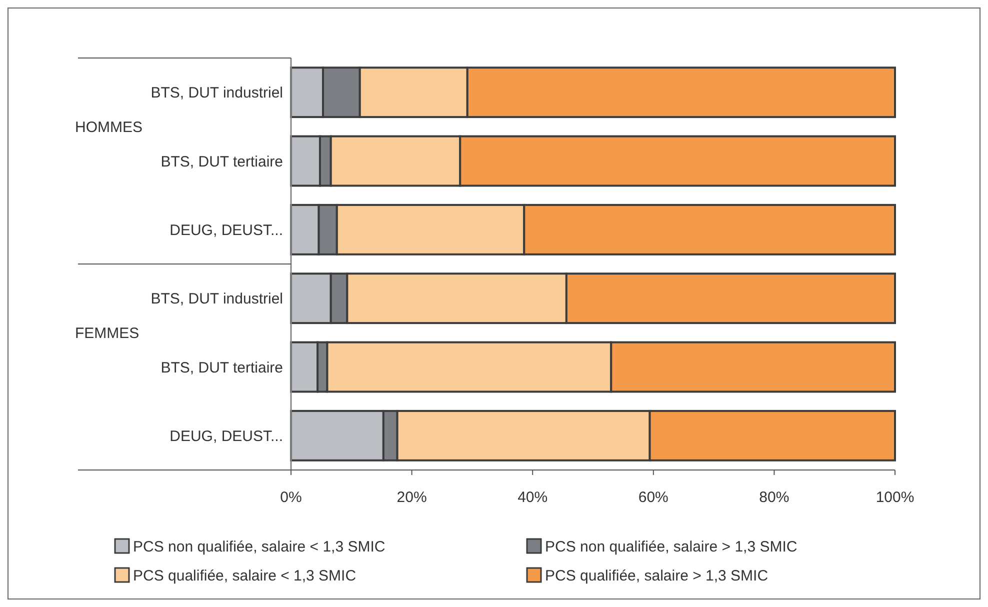  I want to click on x-tick-label: 60%, so click(653, 497).